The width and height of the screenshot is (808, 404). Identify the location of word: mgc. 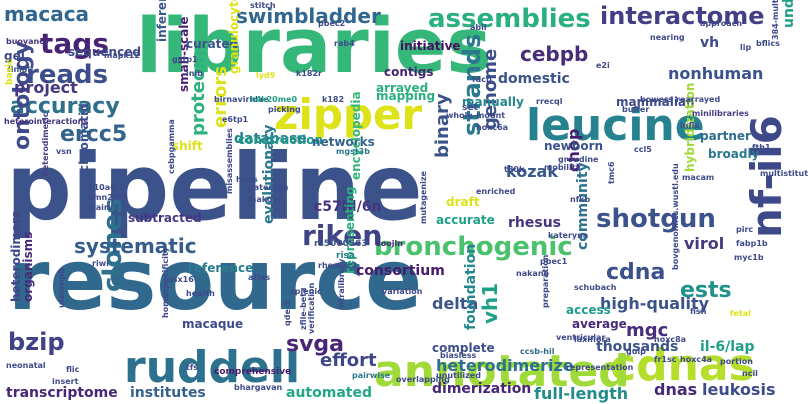
(647, 330).